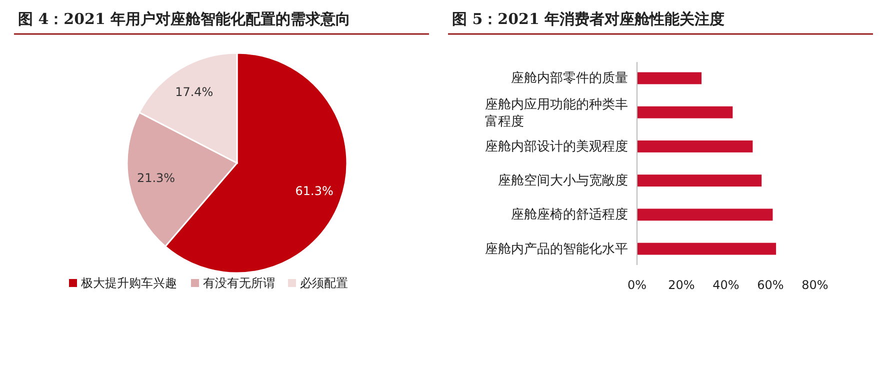 The width and height of the screenshot is (886, 365). Describe the element at coordinates (194, 91) in the screenshot. I see `data-label: 17.4%` at that location.